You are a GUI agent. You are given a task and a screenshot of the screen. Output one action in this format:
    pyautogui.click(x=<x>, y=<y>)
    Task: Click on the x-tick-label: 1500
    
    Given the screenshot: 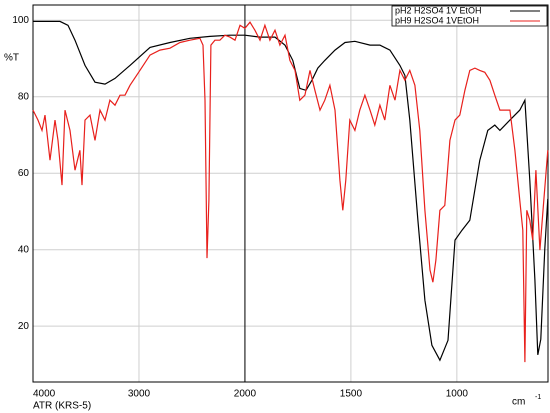 What is the action you would take?
    pyautogui.click(x=351, y=394)
    